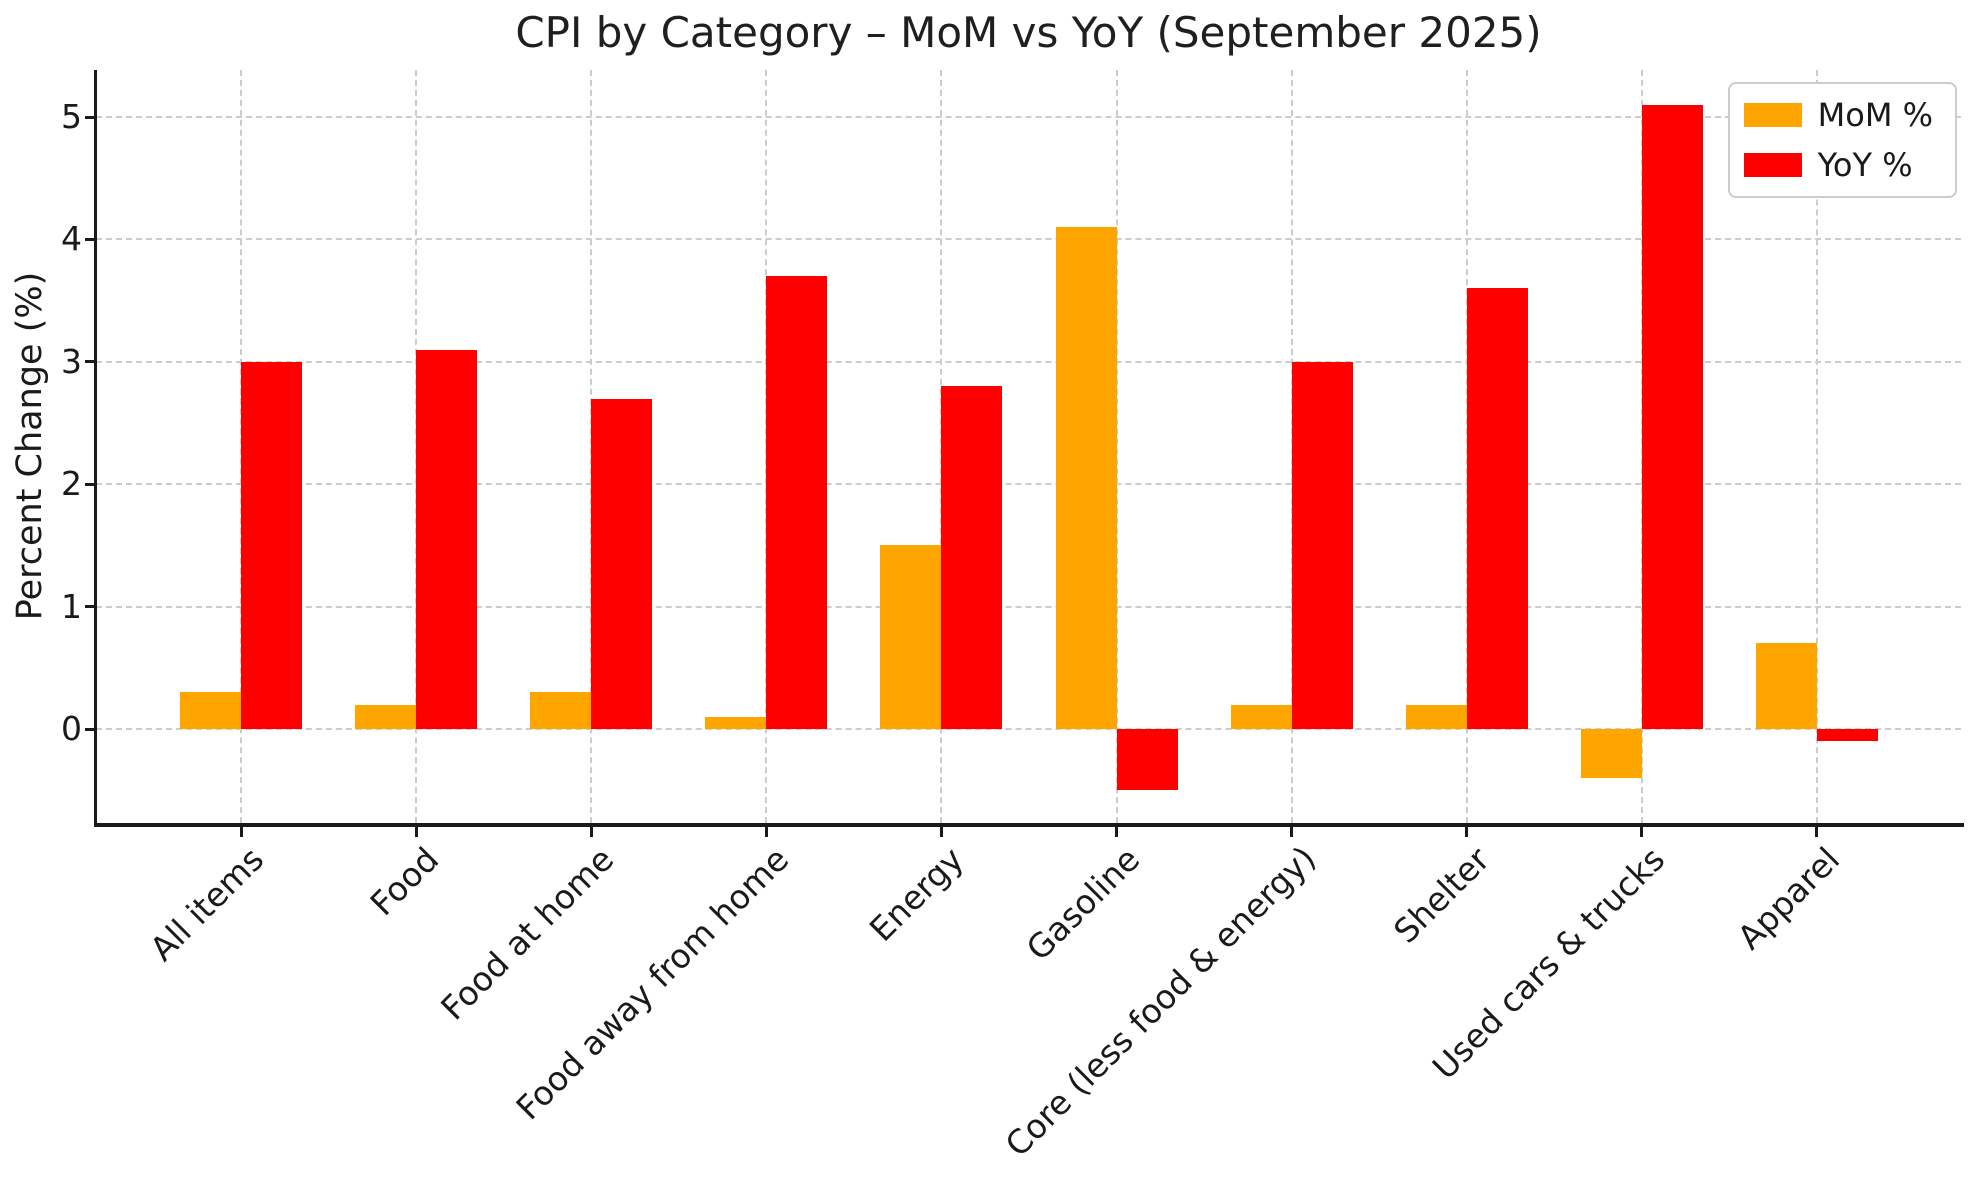  What do you see at coordinates (207, 904) in the screenshot?
I see `x-tick-label: All items` at bounding box center [207, 904].